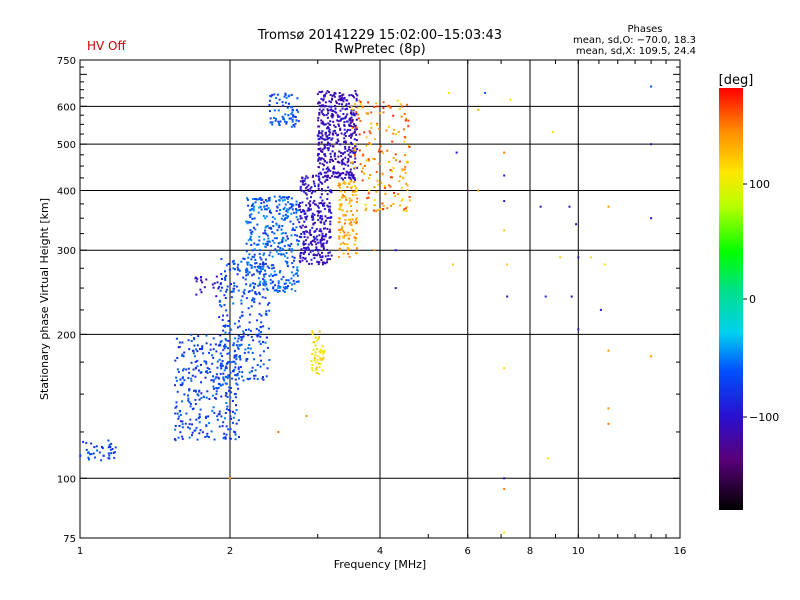 Image resolution: width=800 pixels, height=600 pixels. What do you see at coordinates (380, 564) in the screenshot?
I see `x-axis-label: Frequency [MHz]` at bounding box center [380, 564].